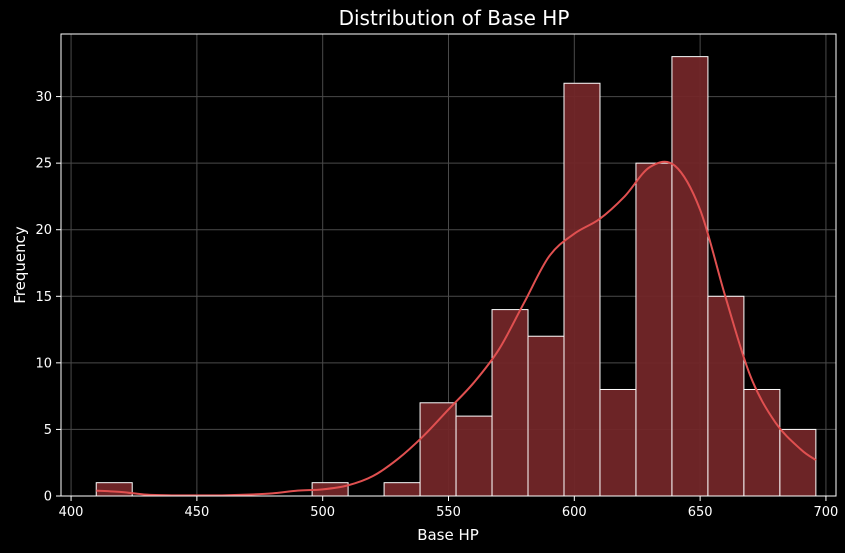 Image resolution: width=845 pixels, height=553 pixels. I want to click on y-tick-label: 20, so click(43, 230).